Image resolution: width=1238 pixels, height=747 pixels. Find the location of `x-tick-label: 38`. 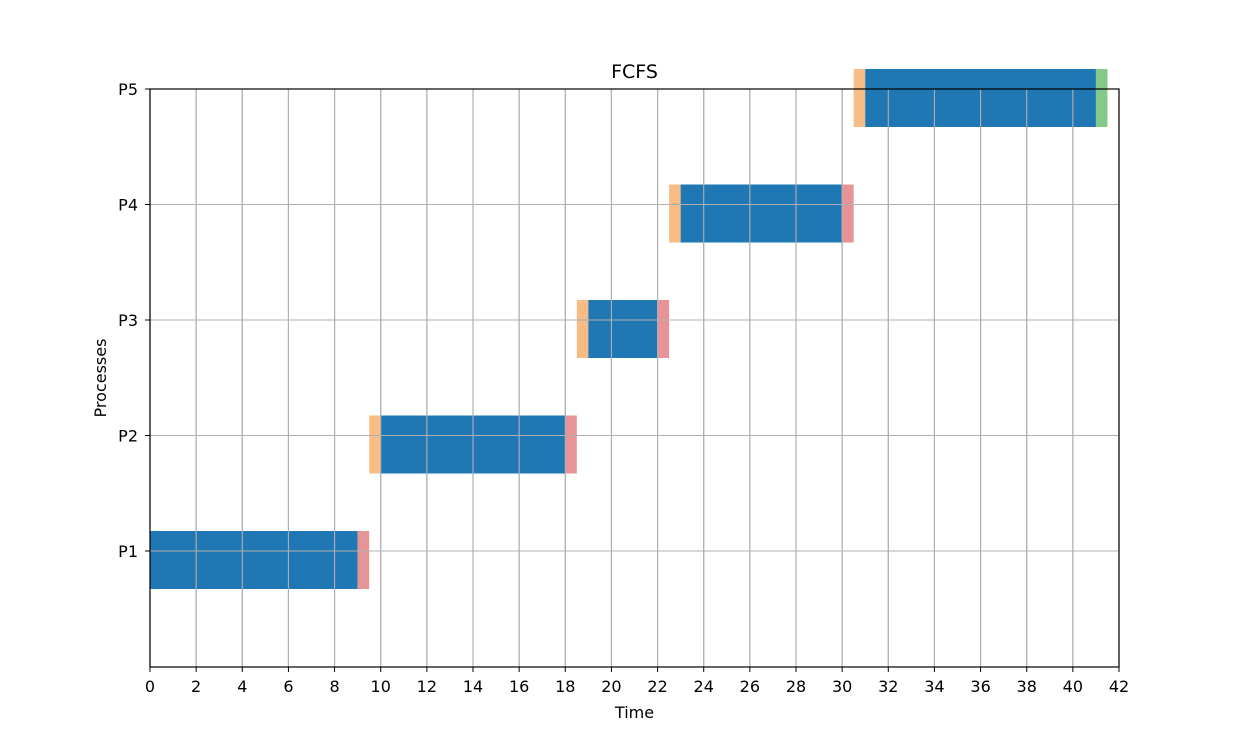

x-tick-label: 38 is located at coordinates (1027, 686).